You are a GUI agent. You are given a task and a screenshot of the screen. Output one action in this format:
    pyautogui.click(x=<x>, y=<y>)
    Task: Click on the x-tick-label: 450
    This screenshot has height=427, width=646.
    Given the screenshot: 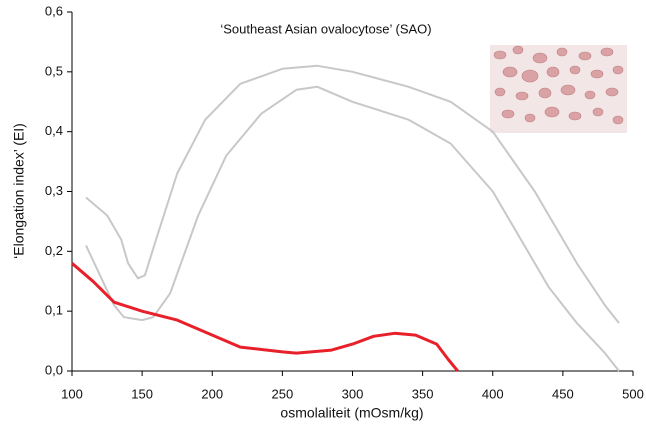 What is the action you would take?
    pyautogui.click(x=563, y=393)
    